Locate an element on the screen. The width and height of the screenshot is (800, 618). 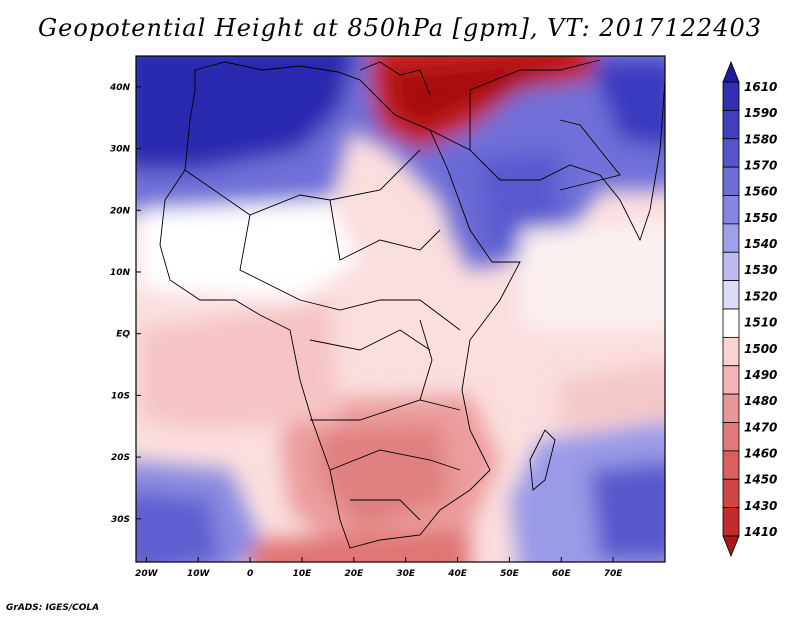
colorbar-label: 1520 is located at coordinates (760, 296).